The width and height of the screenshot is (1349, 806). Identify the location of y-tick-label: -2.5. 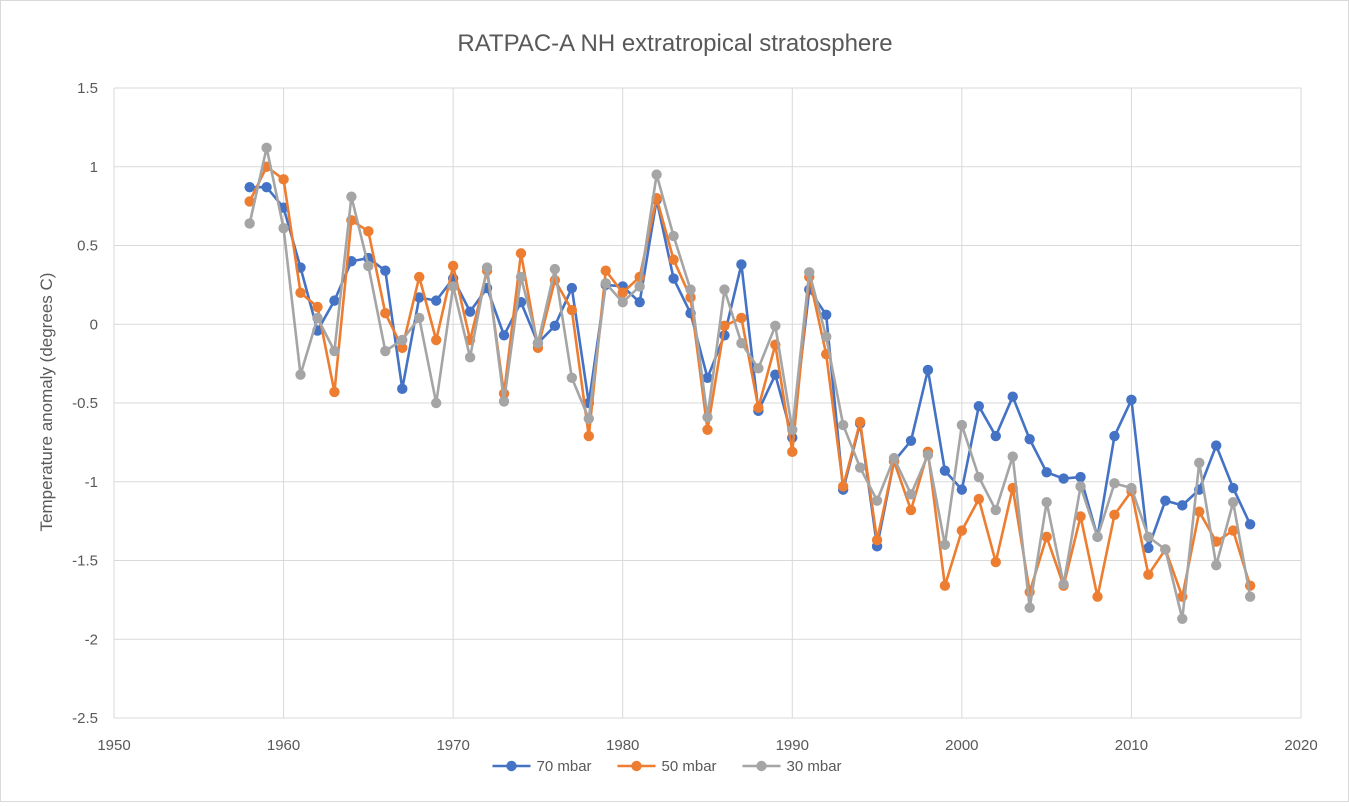
(85, 718).